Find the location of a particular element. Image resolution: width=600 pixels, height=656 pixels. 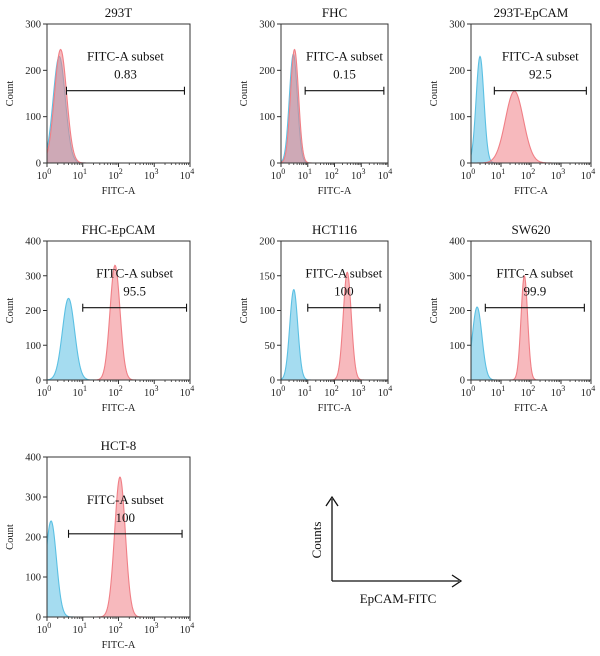

legend-y-label: Counts is located at coordinates (316, 540).